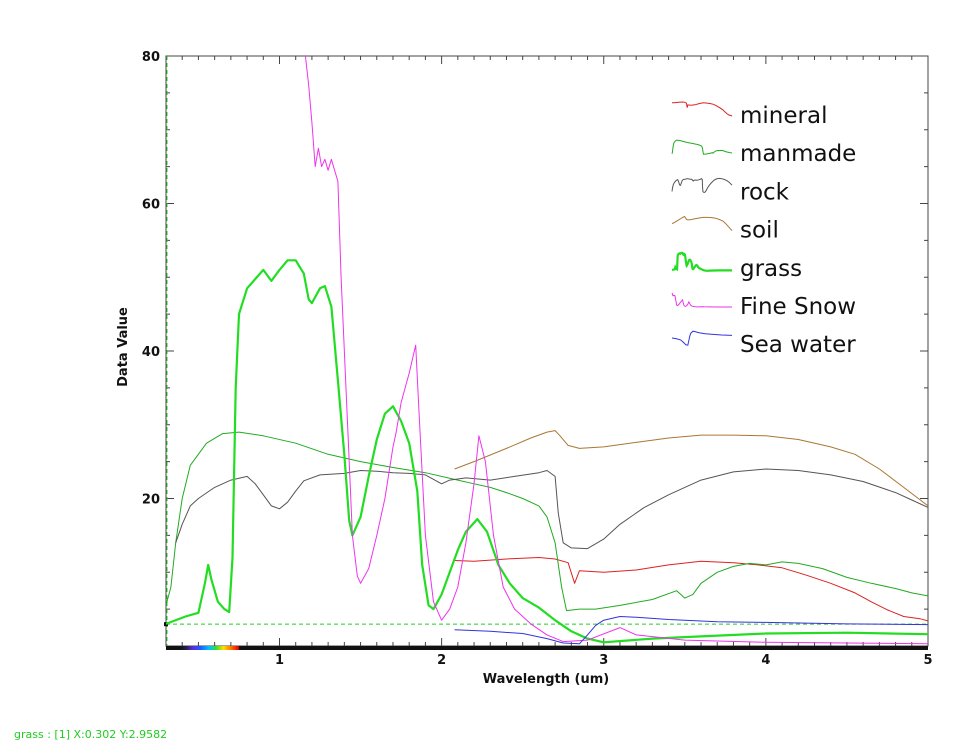 The image size is (965, 756). I want to click on x-tick-label: 4, so click(765, 660).